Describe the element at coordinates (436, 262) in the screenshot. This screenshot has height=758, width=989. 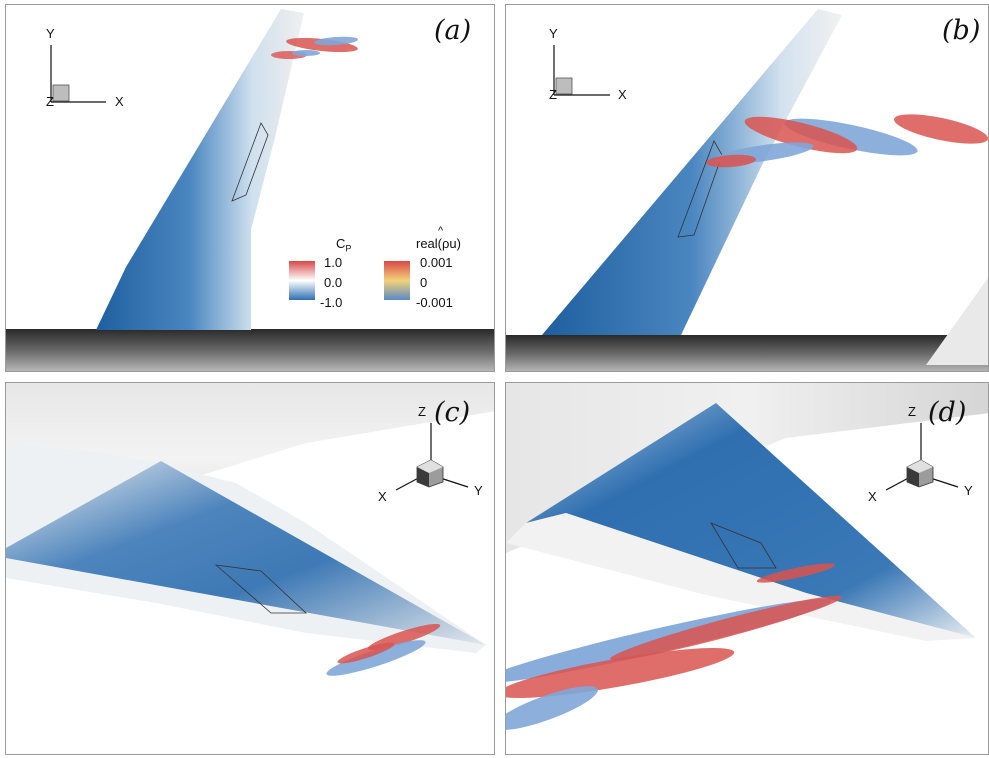
I see `mode-tick-max: 0.001` at that location.